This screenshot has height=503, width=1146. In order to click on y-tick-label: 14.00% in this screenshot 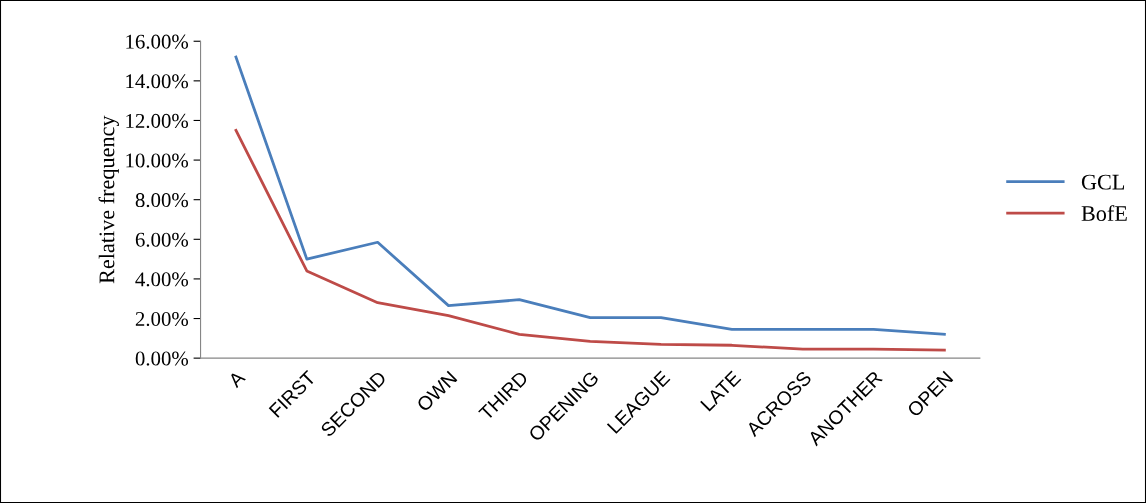, I will do `click(157, 81)`.